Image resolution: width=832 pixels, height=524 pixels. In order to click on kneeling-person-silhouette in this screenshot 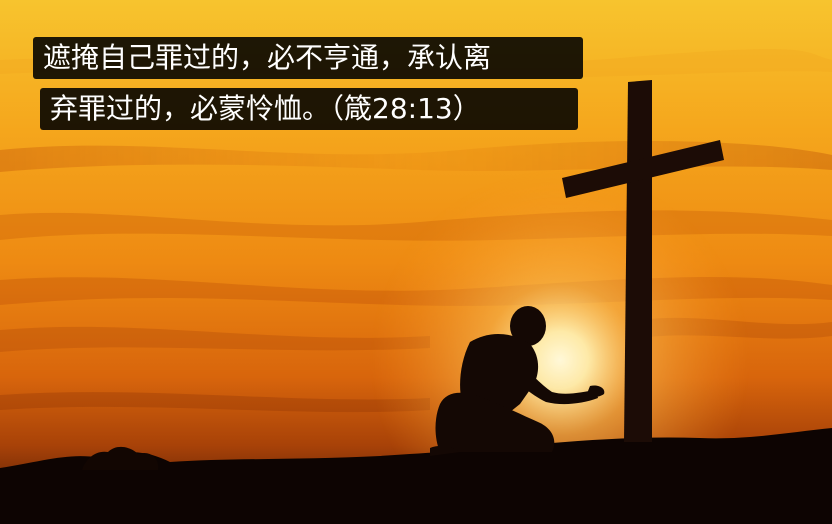, I will do `click(517, 381)`.